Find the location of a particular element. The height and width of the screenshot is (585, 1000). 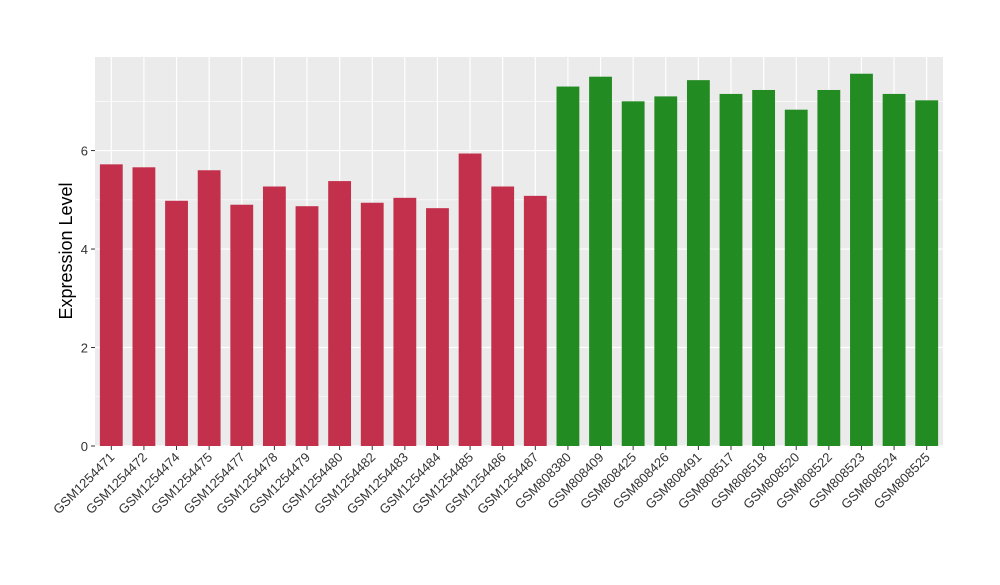

y-tick-label: 4 is located at coordinates (84, 249).